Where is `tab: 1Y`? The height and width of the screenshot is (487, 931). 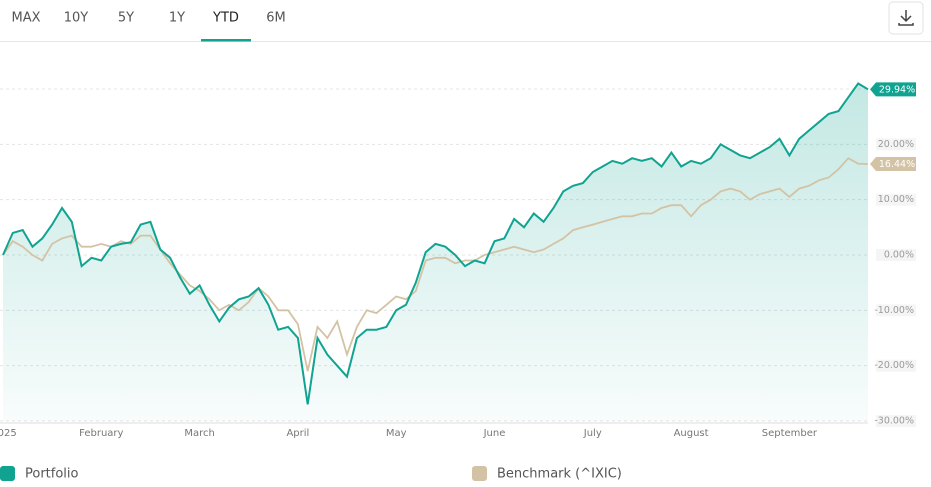 tab: 1Y is located at coordinates (177, 18).